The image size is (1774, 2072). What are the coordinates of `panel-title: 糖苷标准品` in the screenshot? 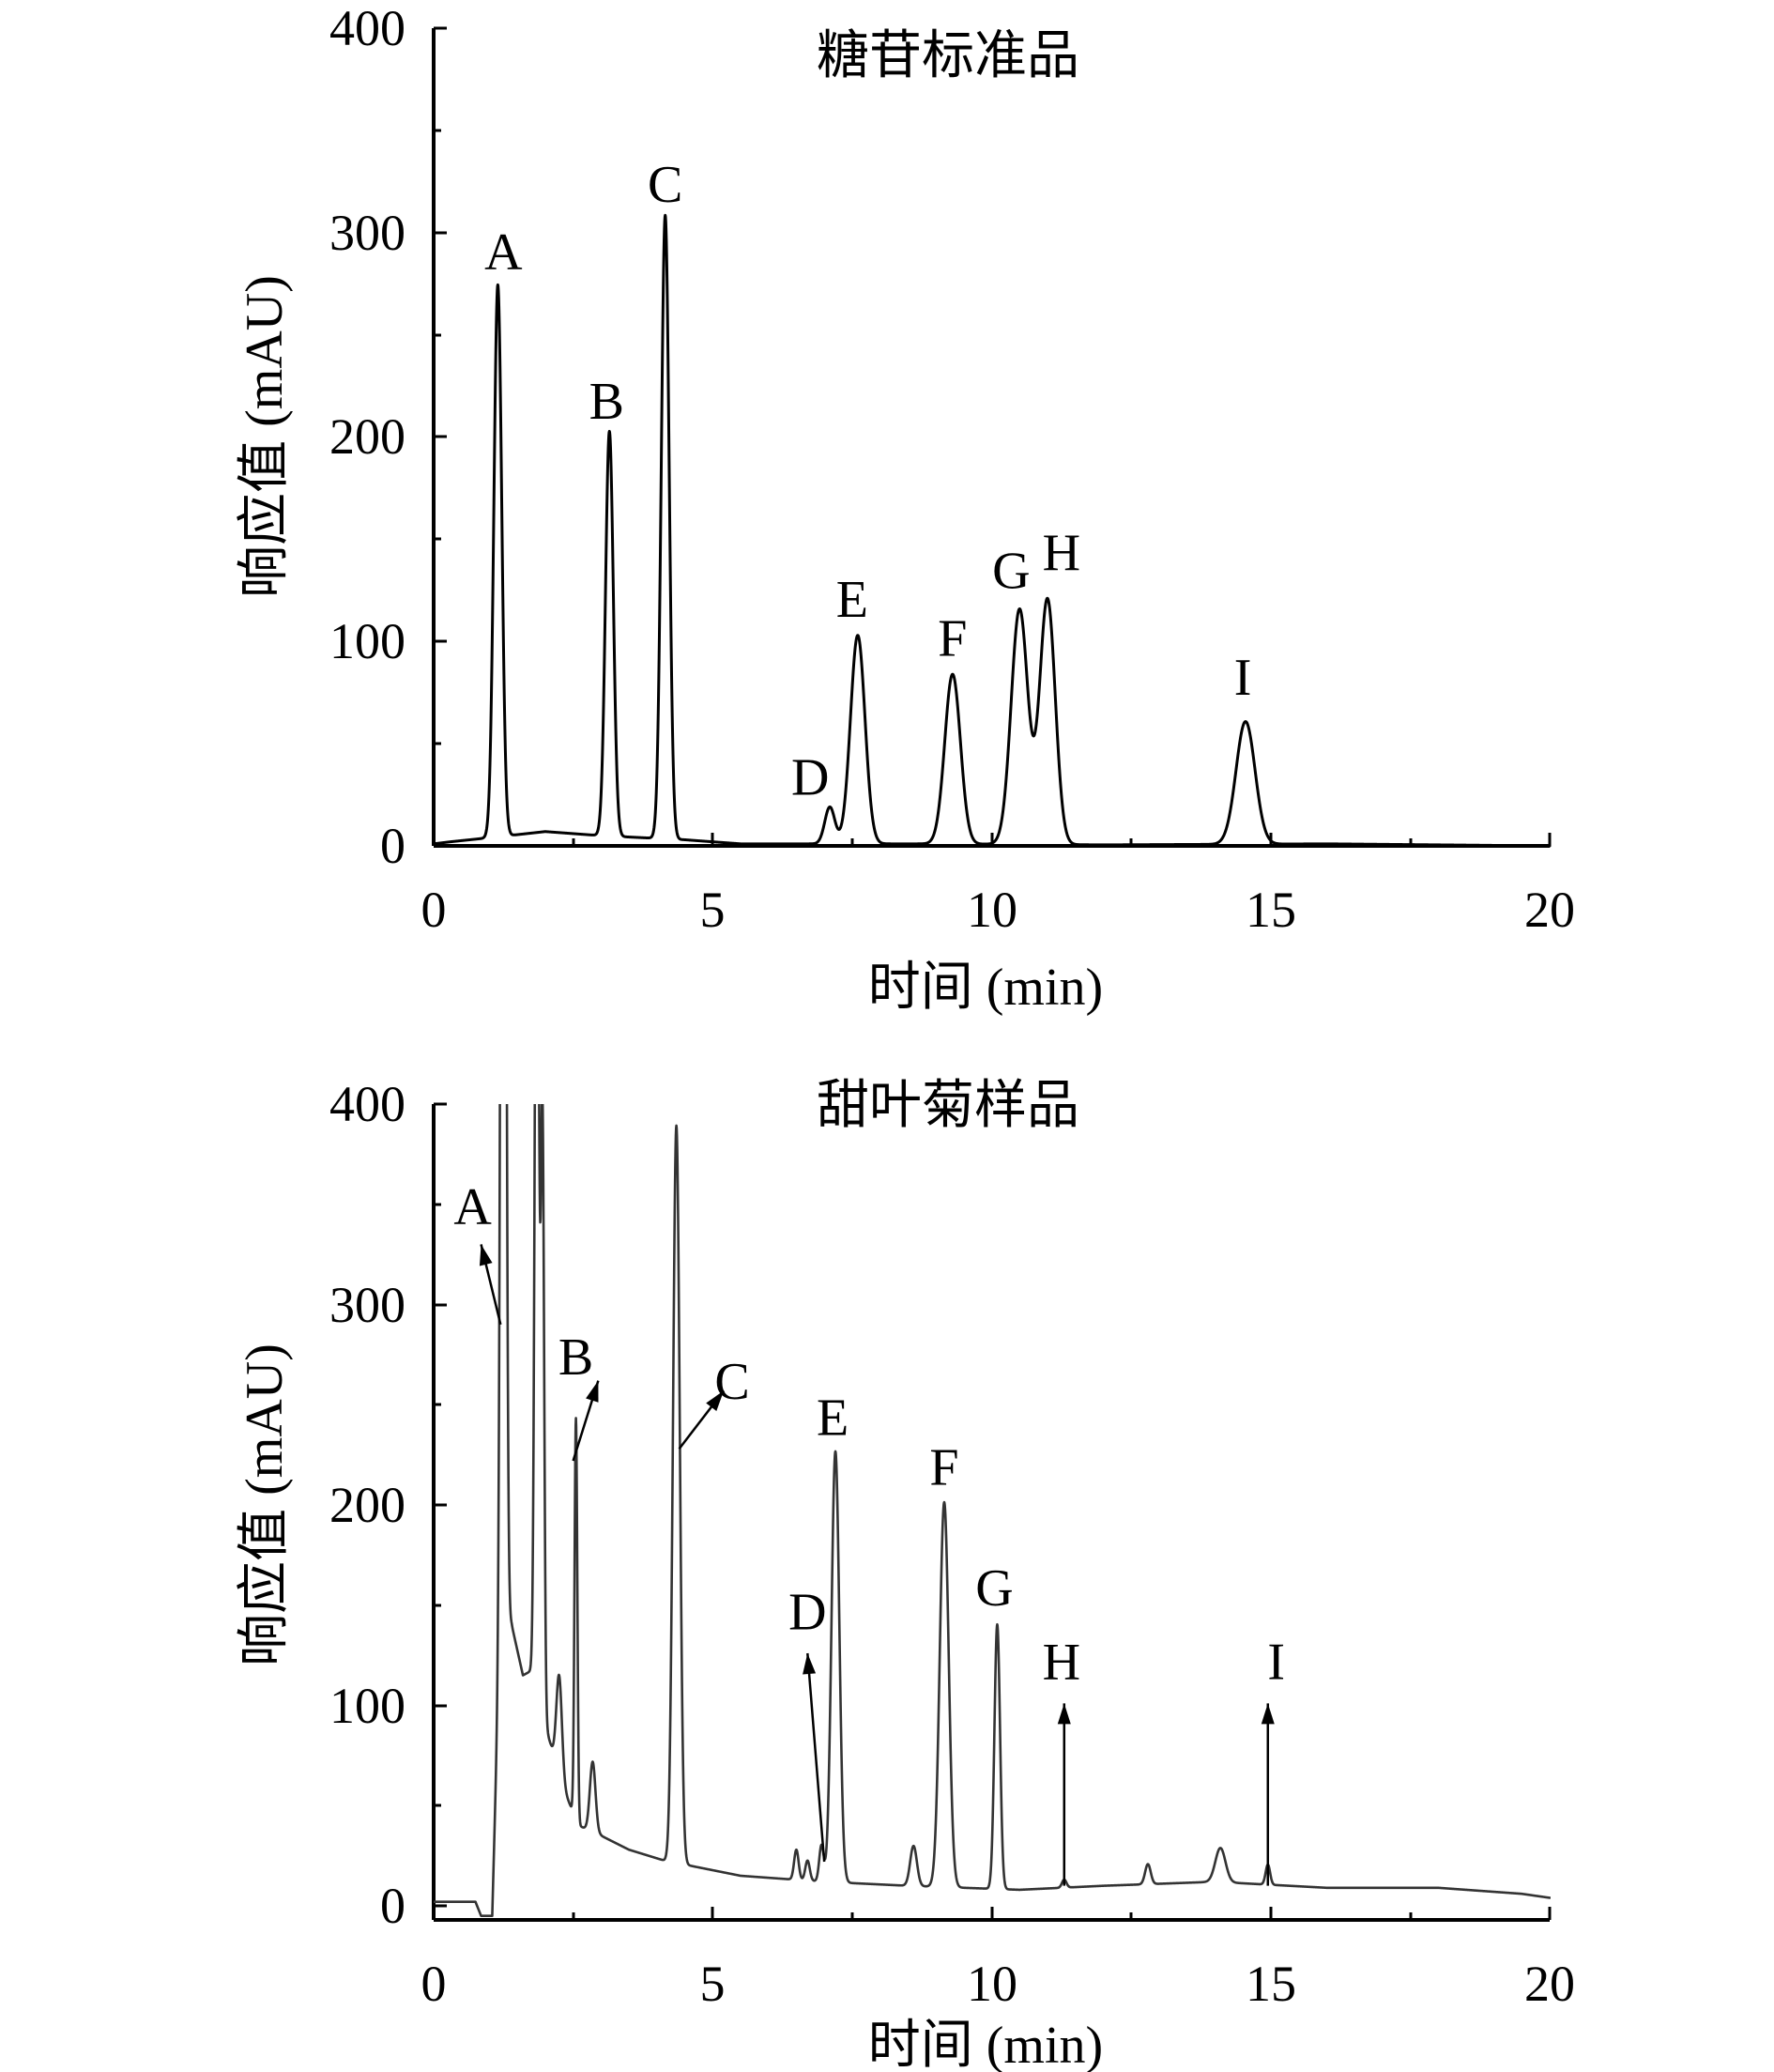 It's located at (948, 56).